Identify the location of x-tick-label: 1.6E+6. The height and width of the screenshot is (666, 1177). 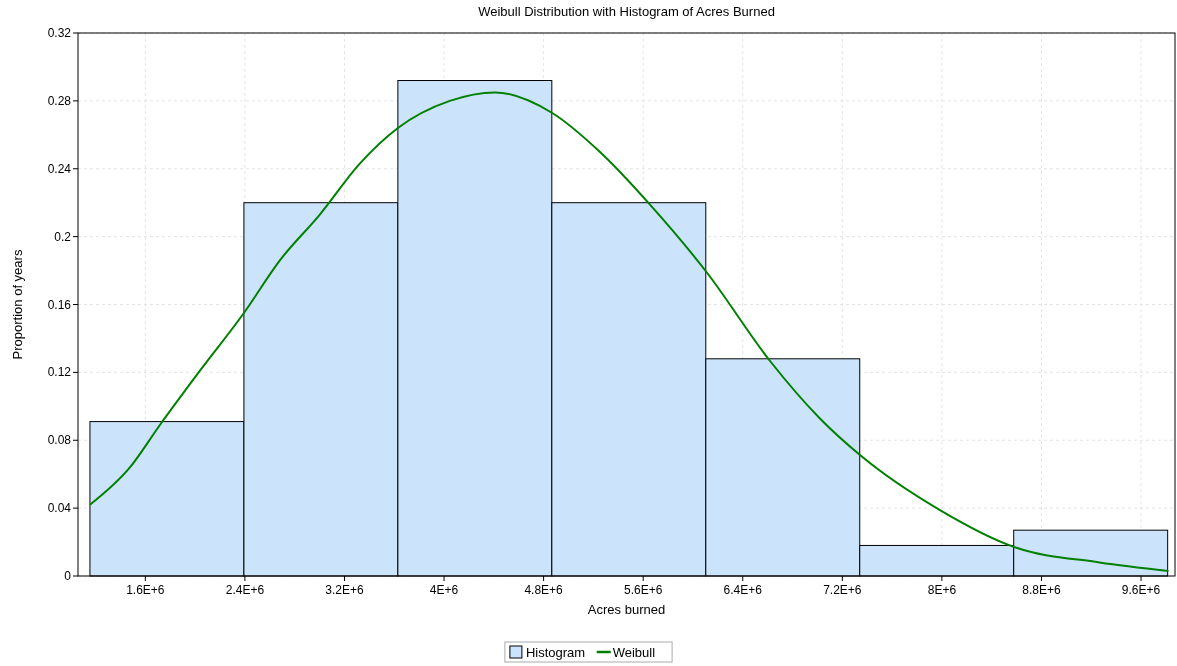
(145, 590).